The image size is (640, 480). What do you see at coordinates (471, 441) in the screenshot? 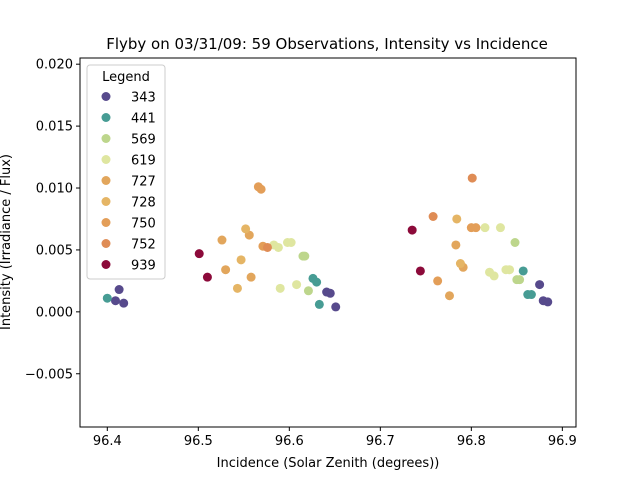
I see `x-tick-label: 96.8` at bounding box center [471, 441].